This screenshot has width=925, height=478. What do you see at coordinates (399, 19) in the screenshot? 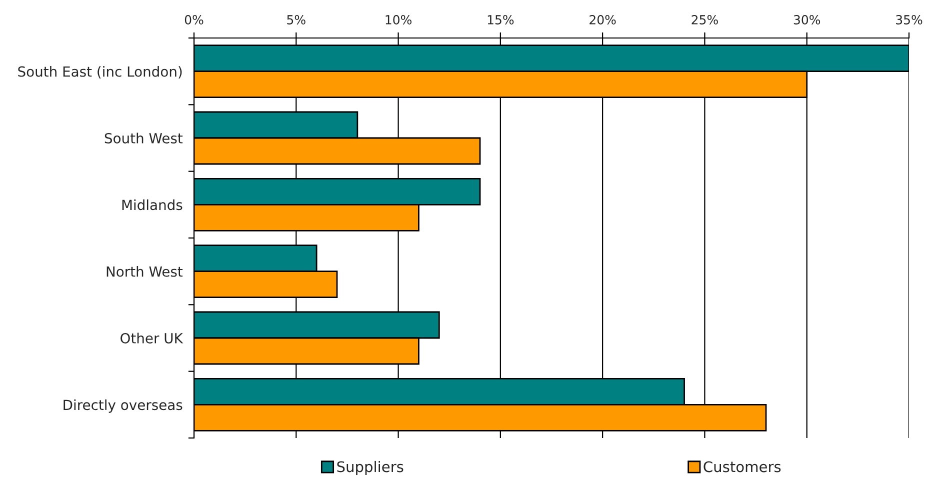
I see `x-tick-label: 10%` at bounding box center [399, 19].